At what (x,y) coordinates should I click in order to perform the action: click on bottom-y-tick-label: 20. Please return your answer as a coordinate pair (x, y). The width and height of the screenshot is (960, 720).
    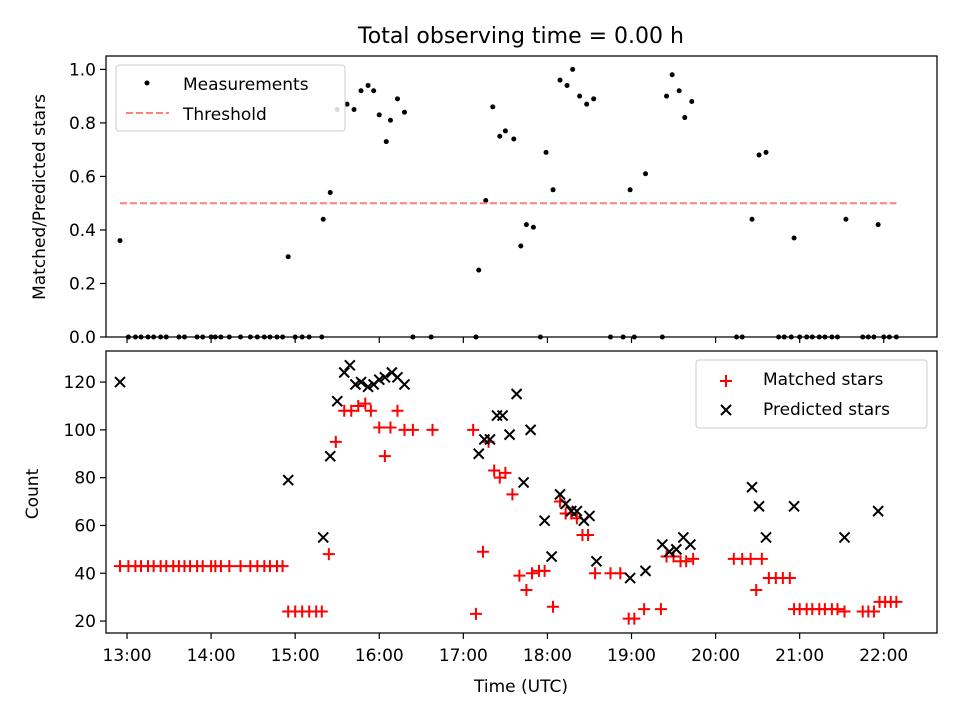
    Looking at the image, I should click on (85, 622).